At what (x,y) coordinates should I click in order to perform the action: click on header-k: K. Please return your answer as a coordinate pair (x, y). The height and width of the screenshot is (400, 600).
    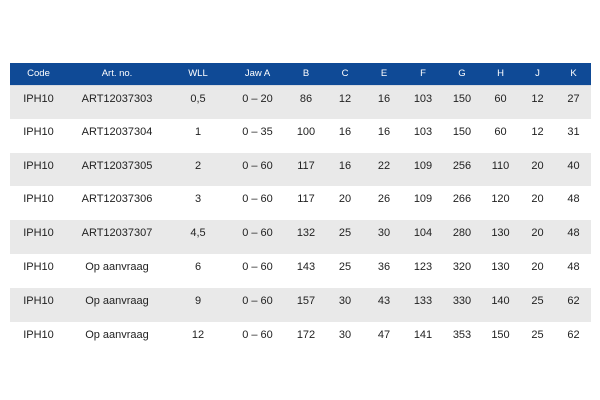
    Looking at the image, I should click on (573, 74).